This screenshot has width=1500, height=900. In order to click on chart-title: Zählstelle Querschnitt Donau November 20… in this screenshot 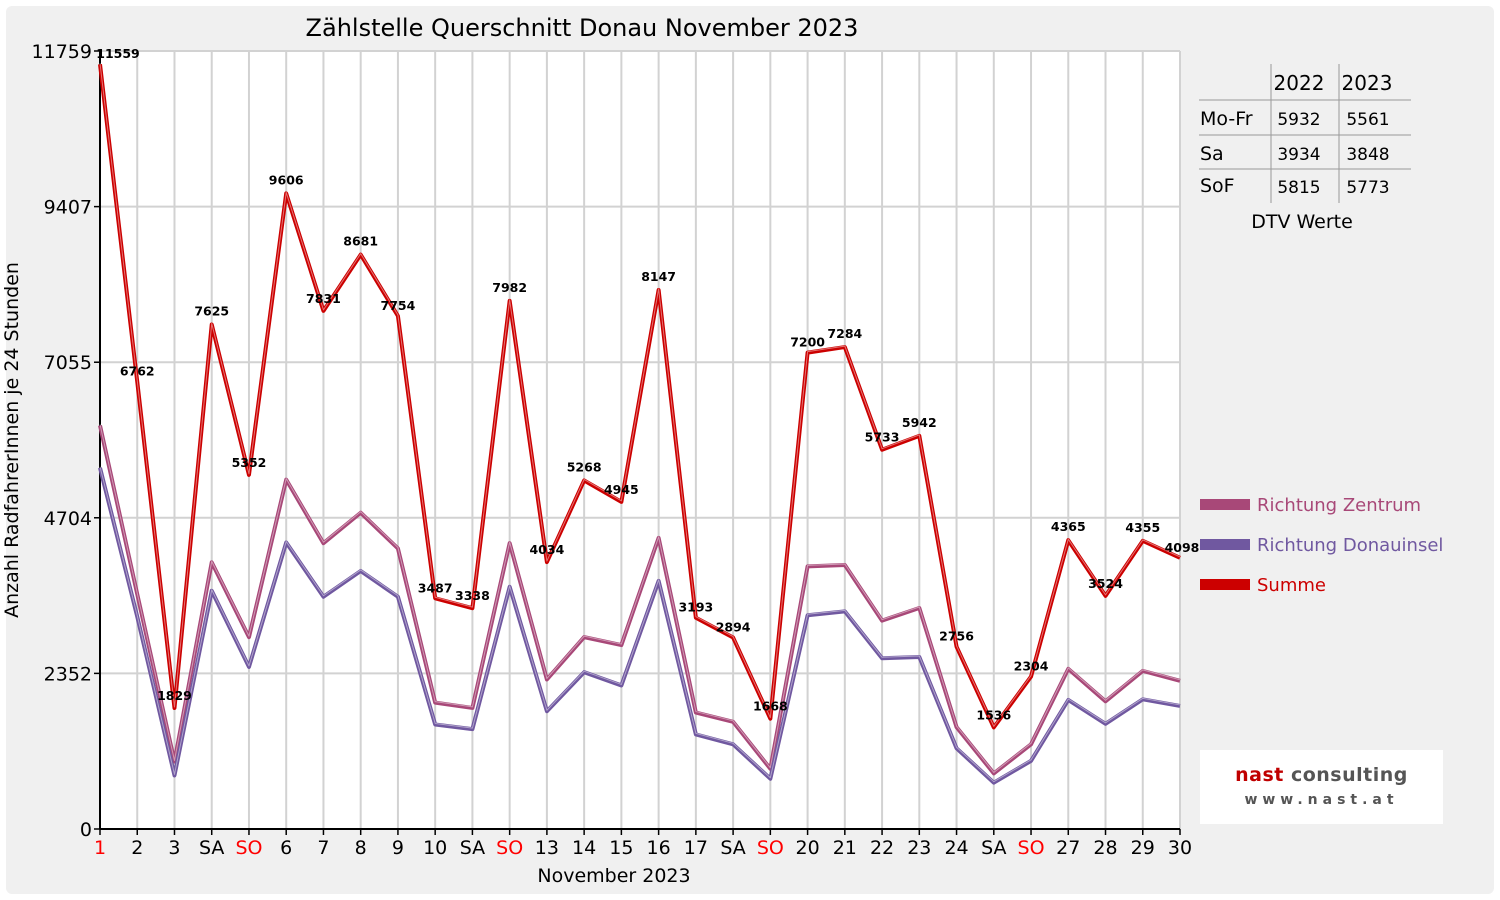, I will do `click(582, 28)`.